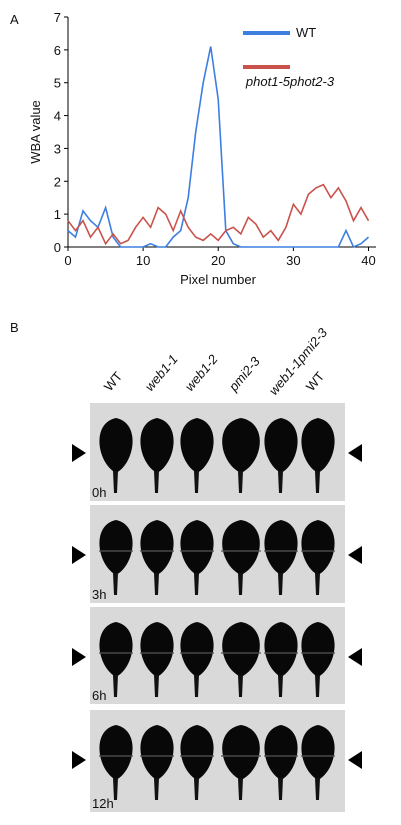  What do you see at coordinates (57, 83) in the screenshot?
I see `y-tick-label: 5` at bounding box center [57, 83].